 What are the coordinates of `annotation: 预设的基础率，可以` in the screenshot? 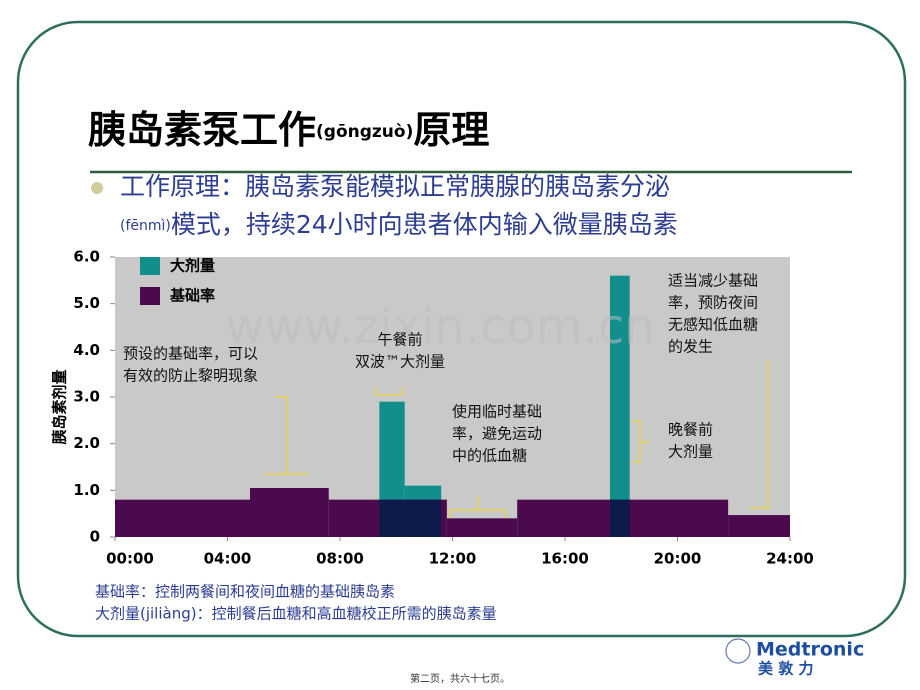 It's located at (190, 354).